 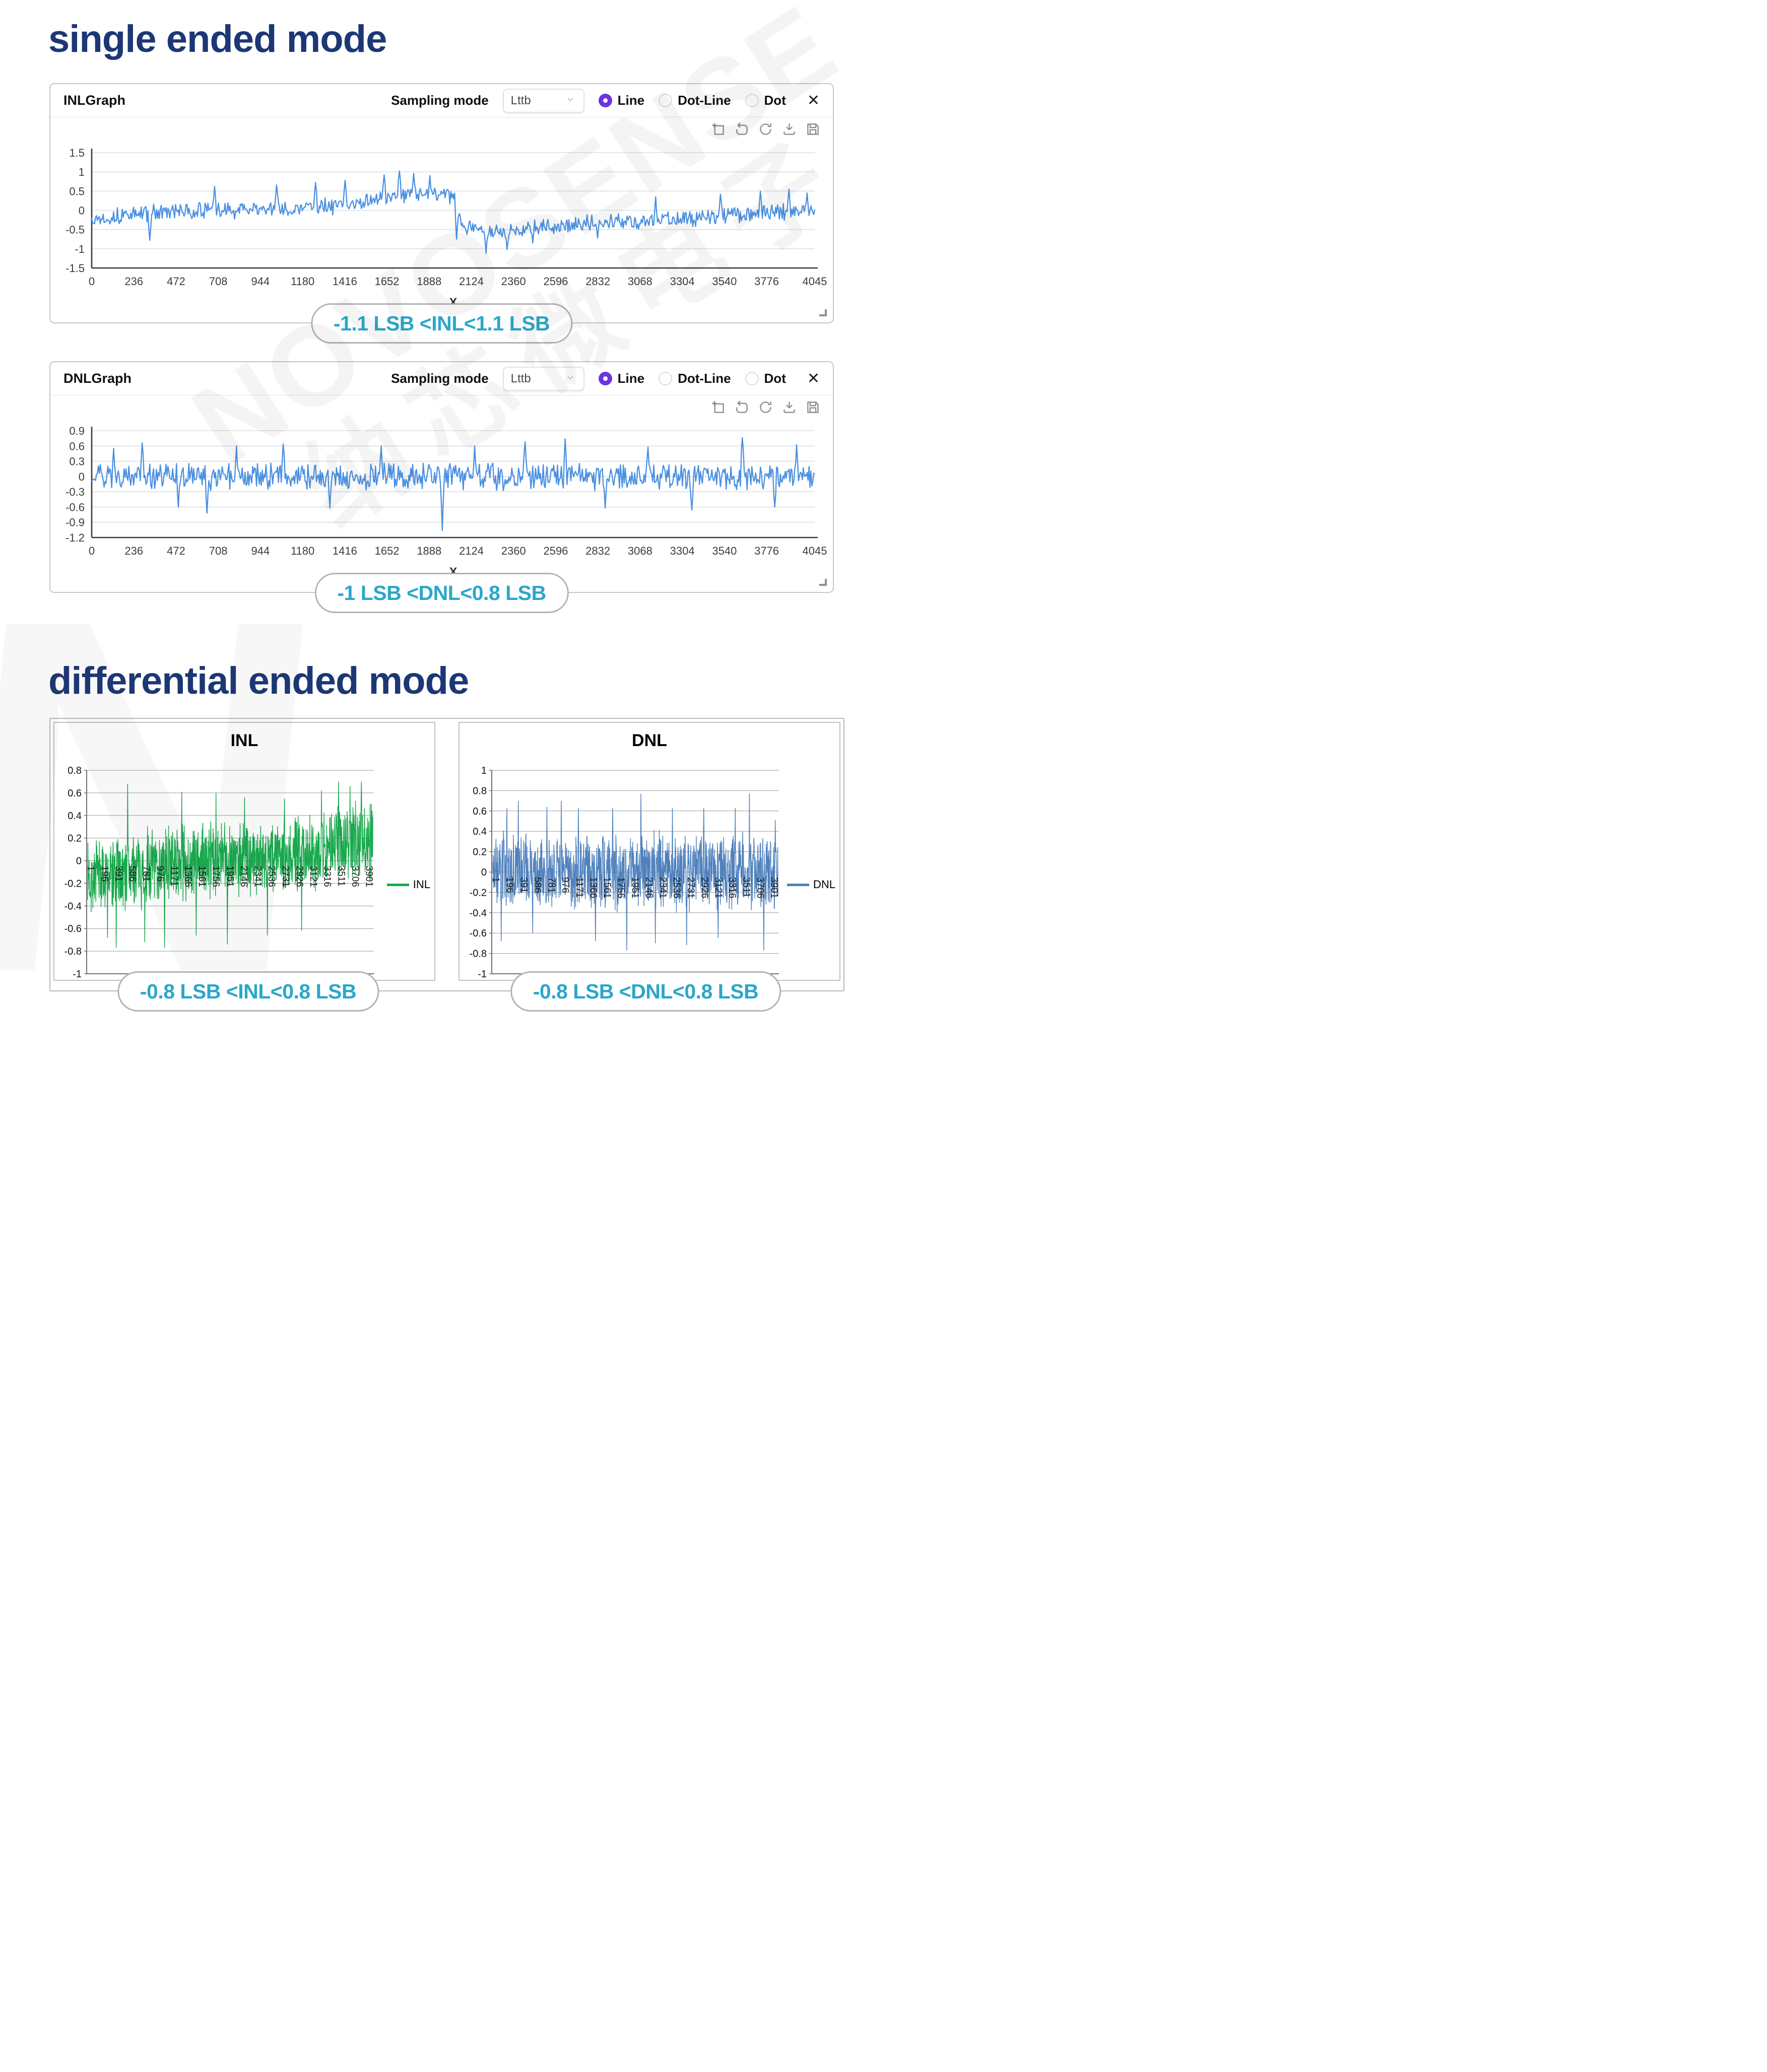 What do you see at coordinates (631, 100) in the screenshot?
I see `radio-line-label: Line` at bounding box center [631, 100].